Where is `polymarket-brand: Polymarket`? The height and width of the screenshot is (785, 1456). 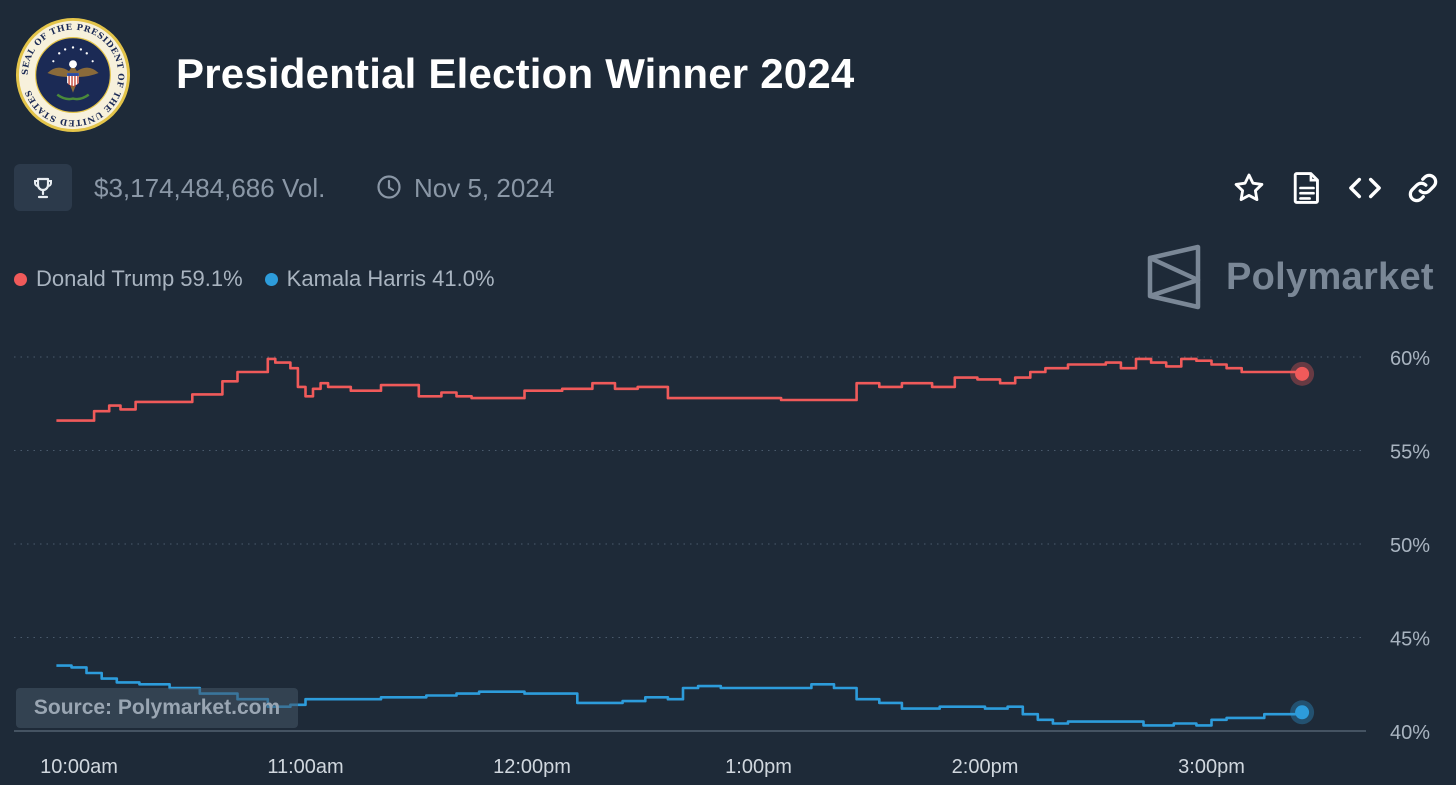 polymarket-brand: Polymarket is located at coordinates (1296, 277).